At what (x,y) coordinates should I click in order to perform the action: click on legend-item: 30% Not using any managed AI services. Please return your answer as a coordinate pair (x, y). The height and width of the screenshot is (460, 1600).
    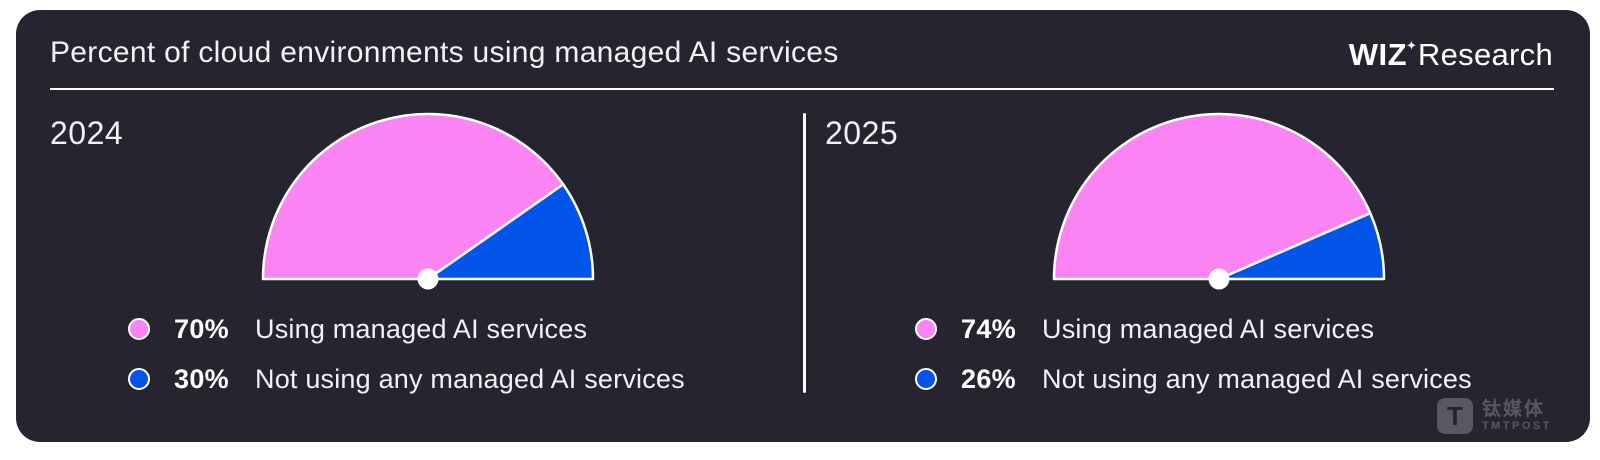
    Looking at the image, I should click on (406, 379).